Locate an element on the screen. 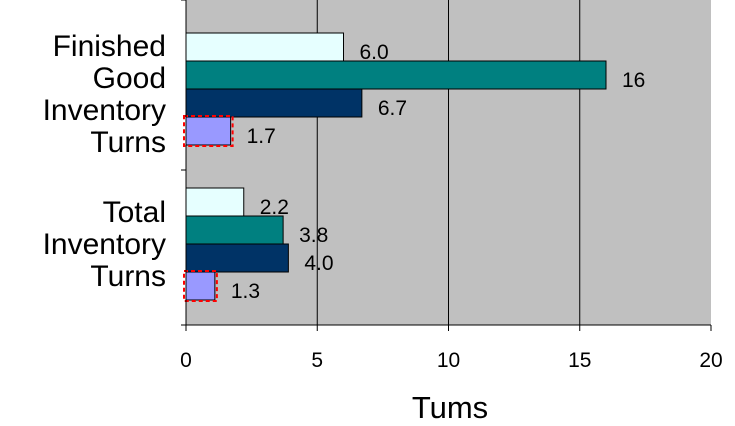 Image resolution: width=735 pixels, height=426 pixels. data-label: 4.0 is located at coordinates (318, 263).